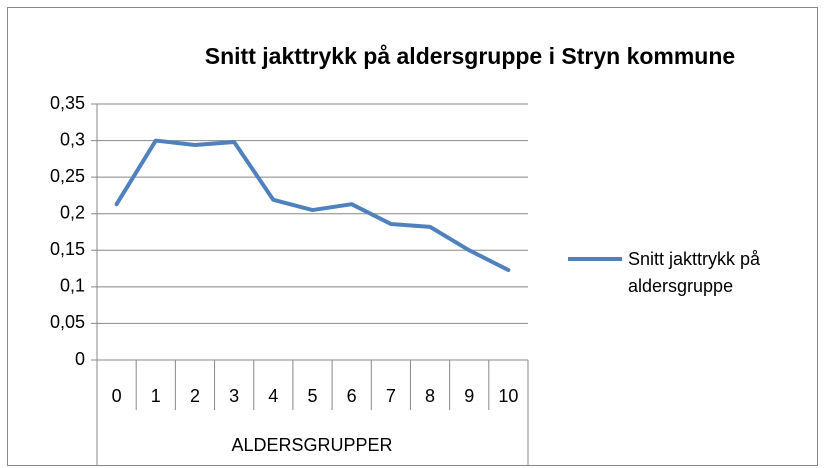 The height and width of the screenshot is (468, 826). What do you see at coordinates (312, 205) in the screenshot?
I see `data-line` at bounding box center [312, 205].